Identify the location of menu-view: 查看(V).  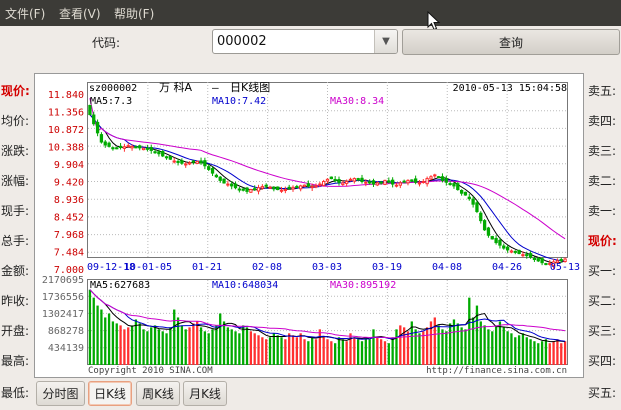
(80, 14).